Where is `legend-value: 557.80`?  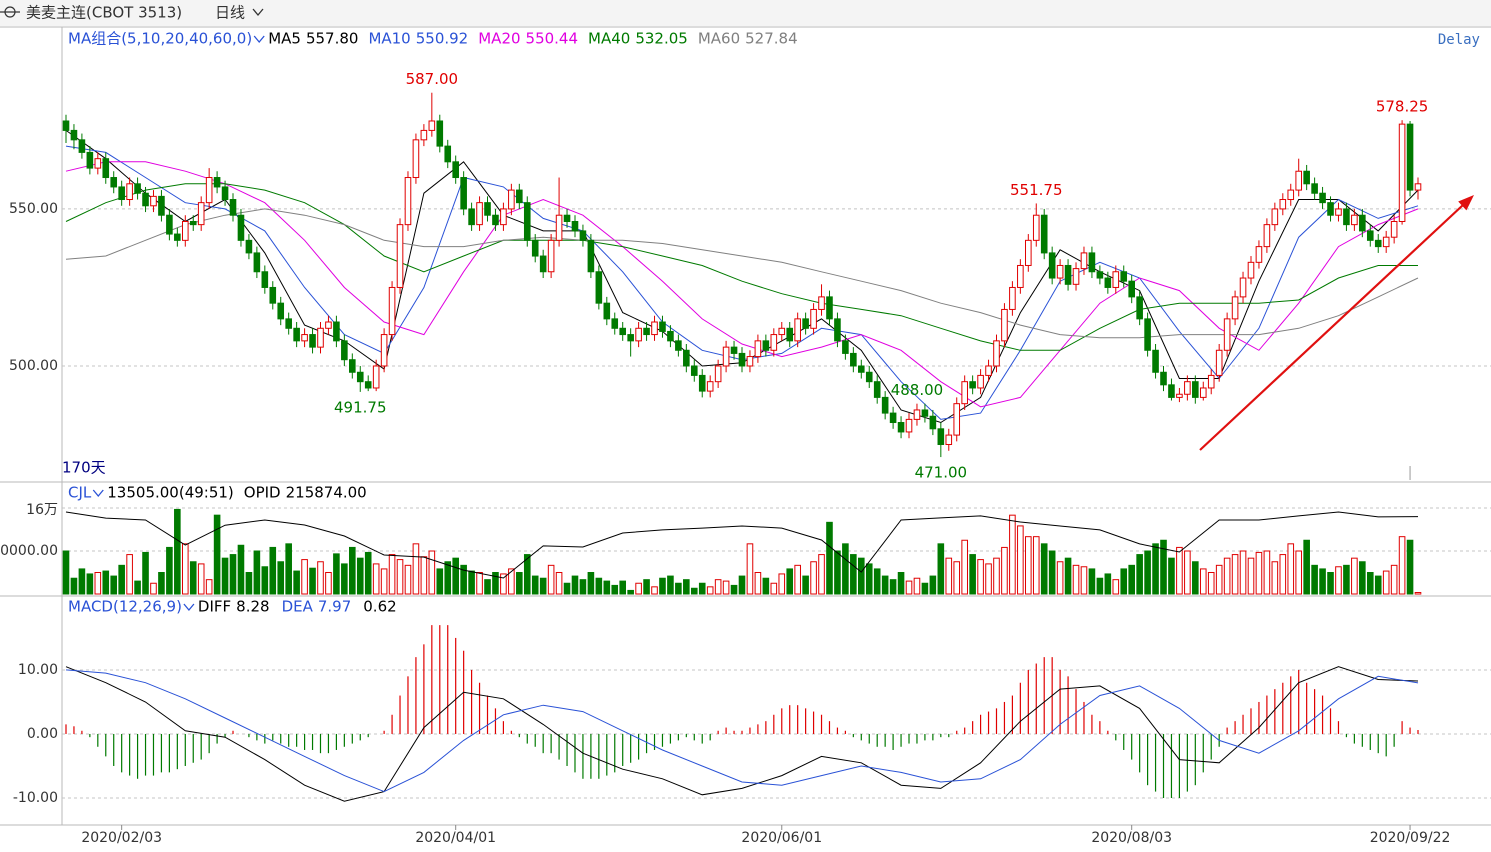 legend-value: 557.80 is located at coordinates (332, 39).